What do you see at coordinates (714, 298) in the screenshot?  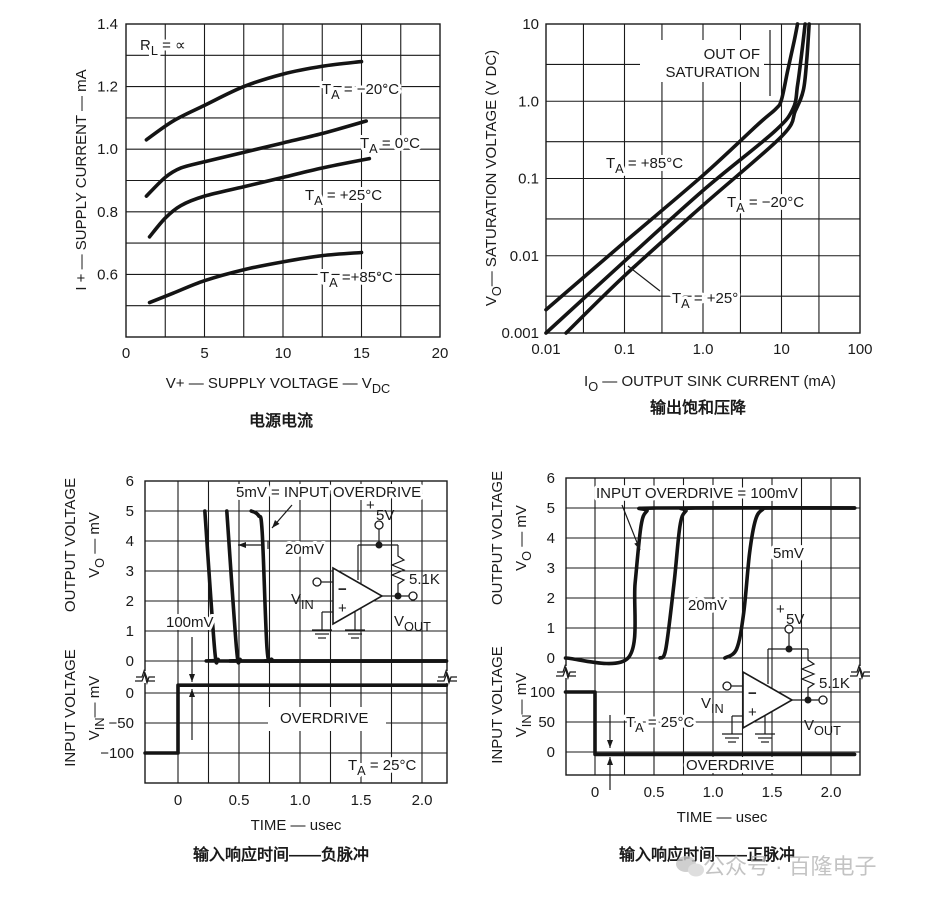 I see `series-label-part: = +25°` at bounding box center [714, 298].